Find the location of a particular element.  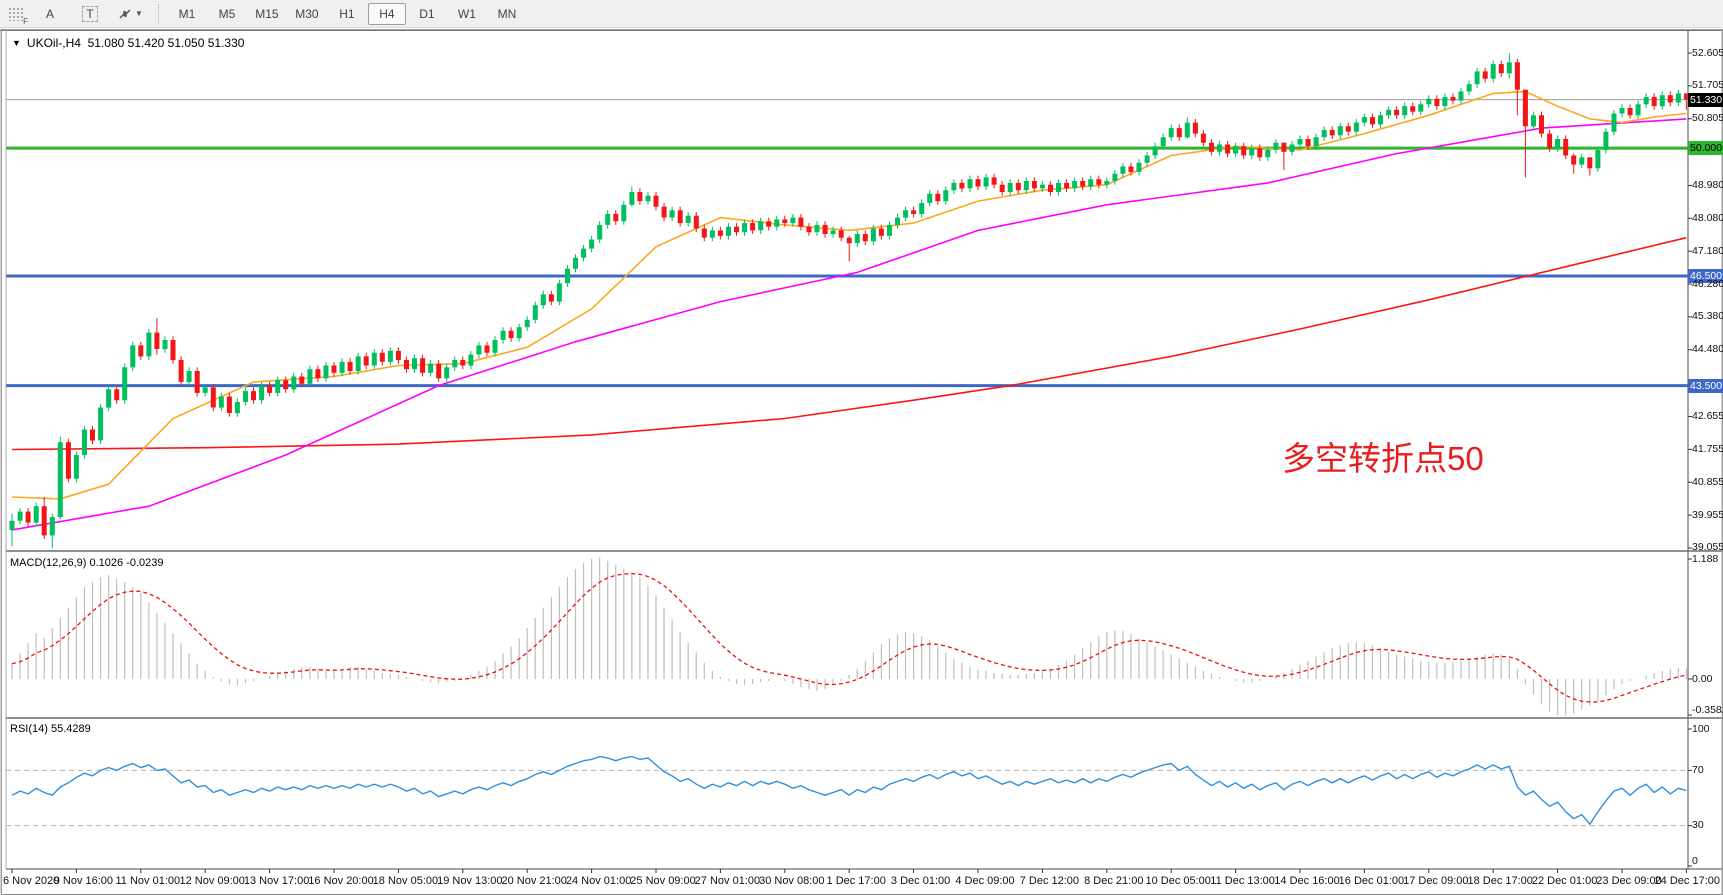

time-axis-label: 11 Dec 13:00 is located at coordinates (1242, 881).